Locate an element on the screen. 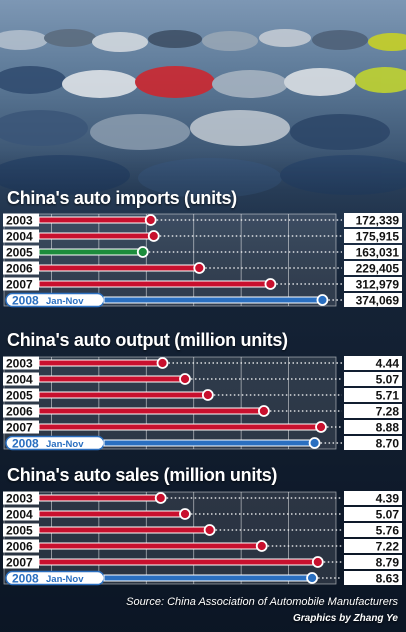 The image size is (406, 632). value-label: 163,031 is located at coordinates (378, 253).